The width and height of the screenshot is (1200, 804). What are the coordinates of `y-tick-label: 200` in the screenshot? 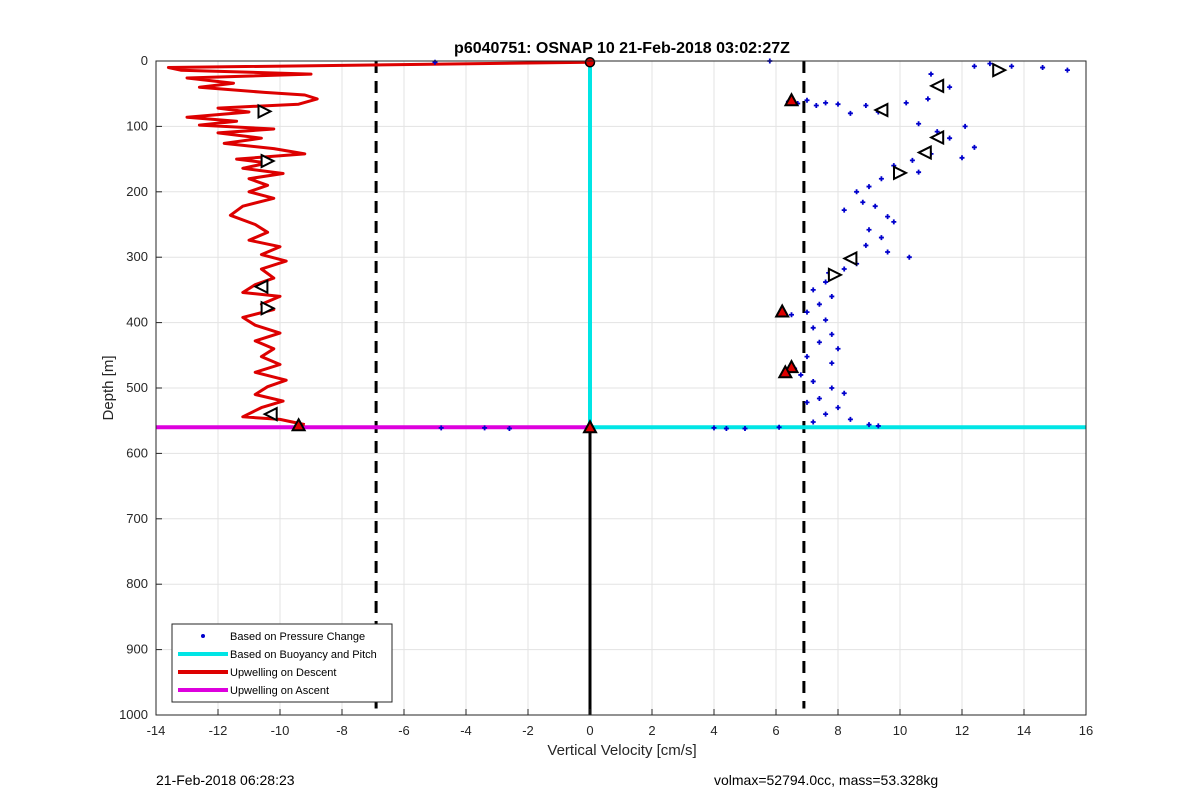 It's located at (137, 191).